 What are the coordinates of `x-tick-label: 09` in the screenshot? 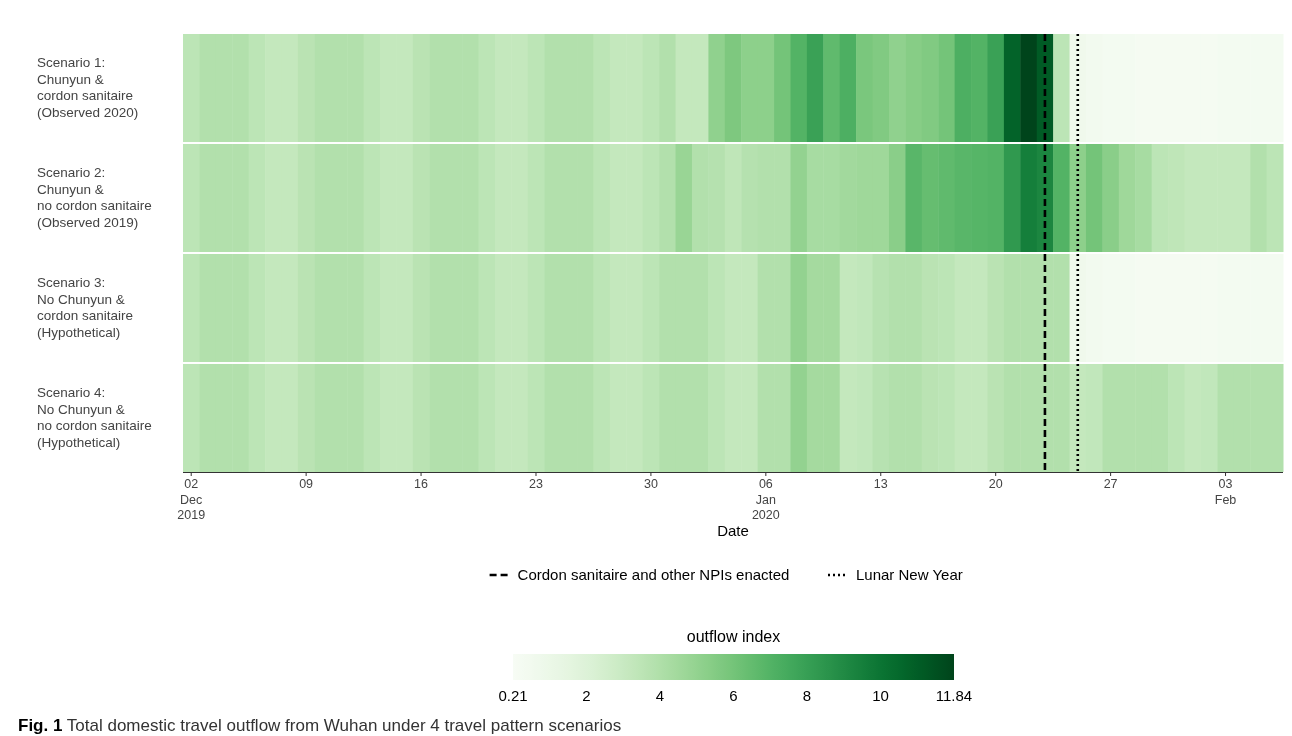 It's located at (306, 484).